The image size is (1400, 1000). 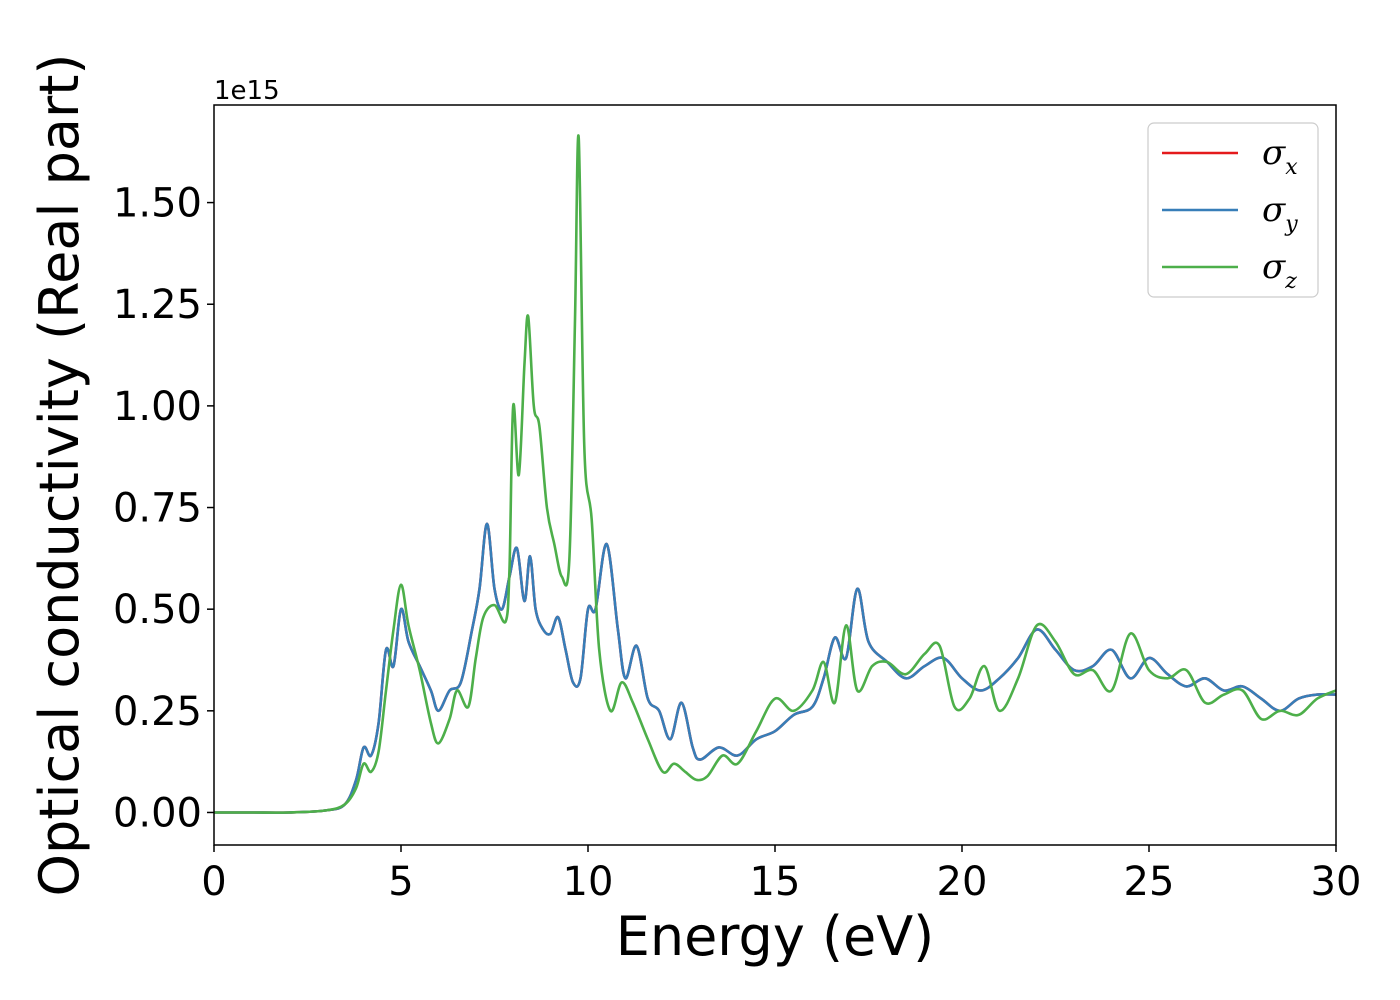 What do you see at coordinates (157, 813) in the screenshot?
I see `y-tick-label: 0.00` at bounding box center [157, 813].